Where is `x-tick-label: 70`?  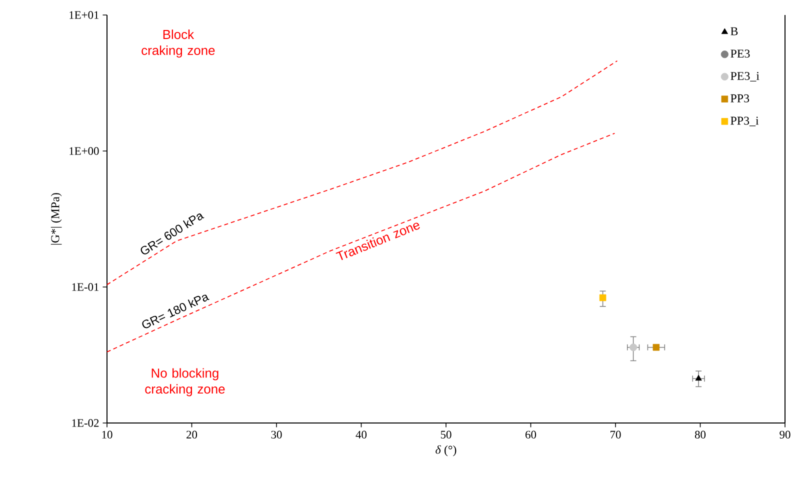
x-tick-label: 70 is located at coordinates (615, 434).